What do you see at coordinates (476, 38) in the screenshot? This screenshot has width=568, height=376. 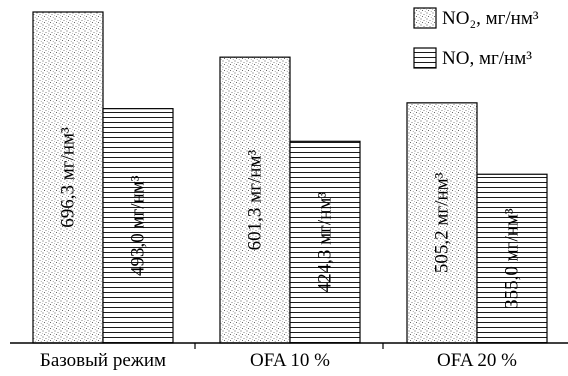 I see `legend: NO₂, мг/нм³ NO, мг/нм³` at bounding box center [476, 38].